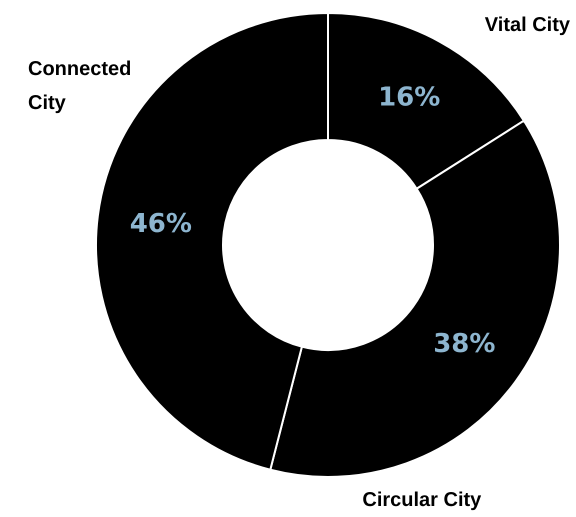 The width and height of the screenshot is (576, 517). I want to click on data-label: 46%, so click(161, 223).